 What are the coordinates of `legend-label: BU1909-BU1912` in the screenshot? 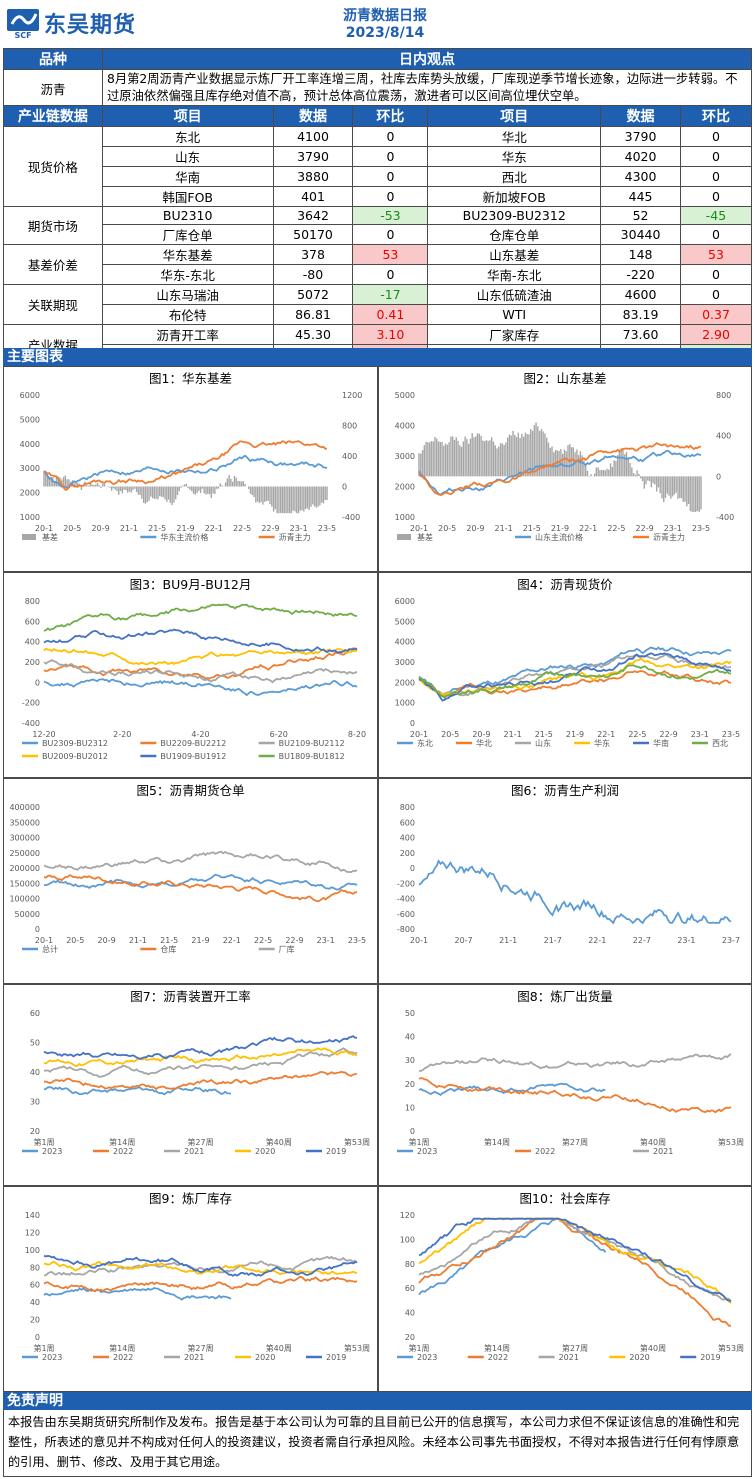 It's located at (193, 756).